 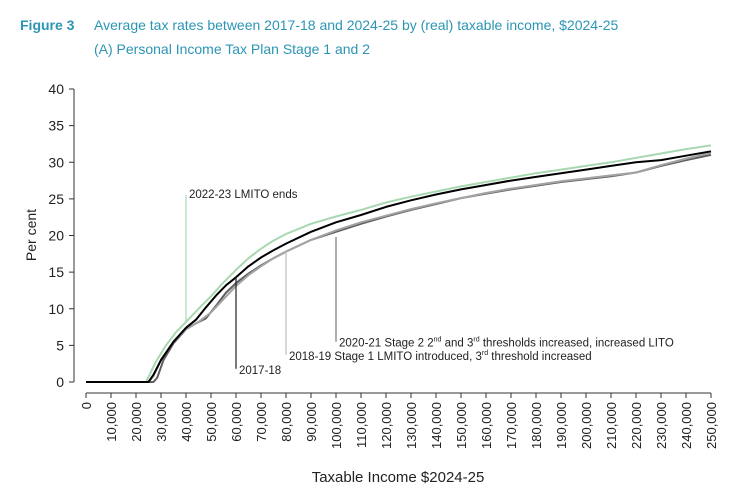 I want to click on figure-label: Figure 3, so click(x=47, y=25).